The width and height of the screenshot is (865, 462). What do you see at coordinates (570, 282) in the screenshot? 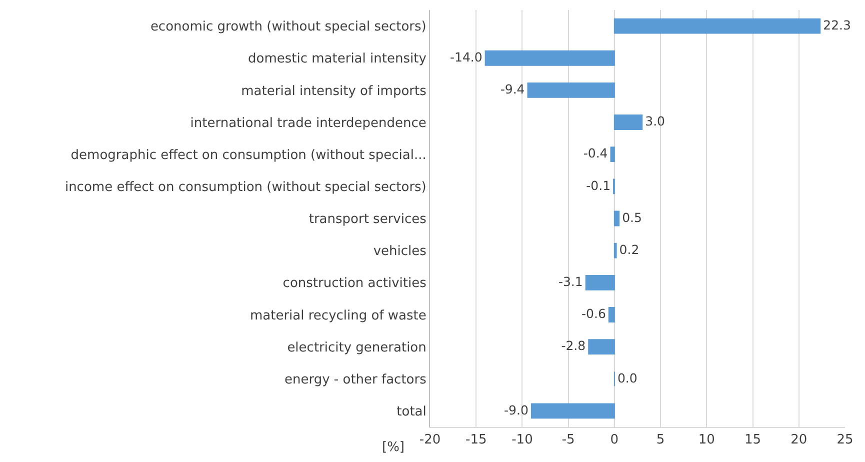
I see `data-label: -3.1` at bounding box center [570, 282].